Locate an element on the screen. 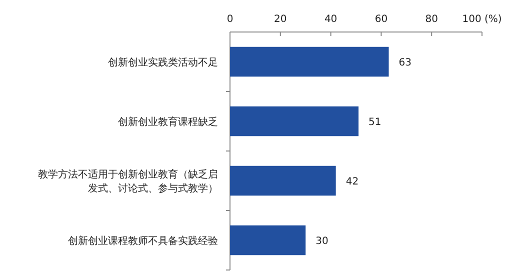 The image size is (524, 277). x-tick-label: 80 is located at coordinates (431, 19).